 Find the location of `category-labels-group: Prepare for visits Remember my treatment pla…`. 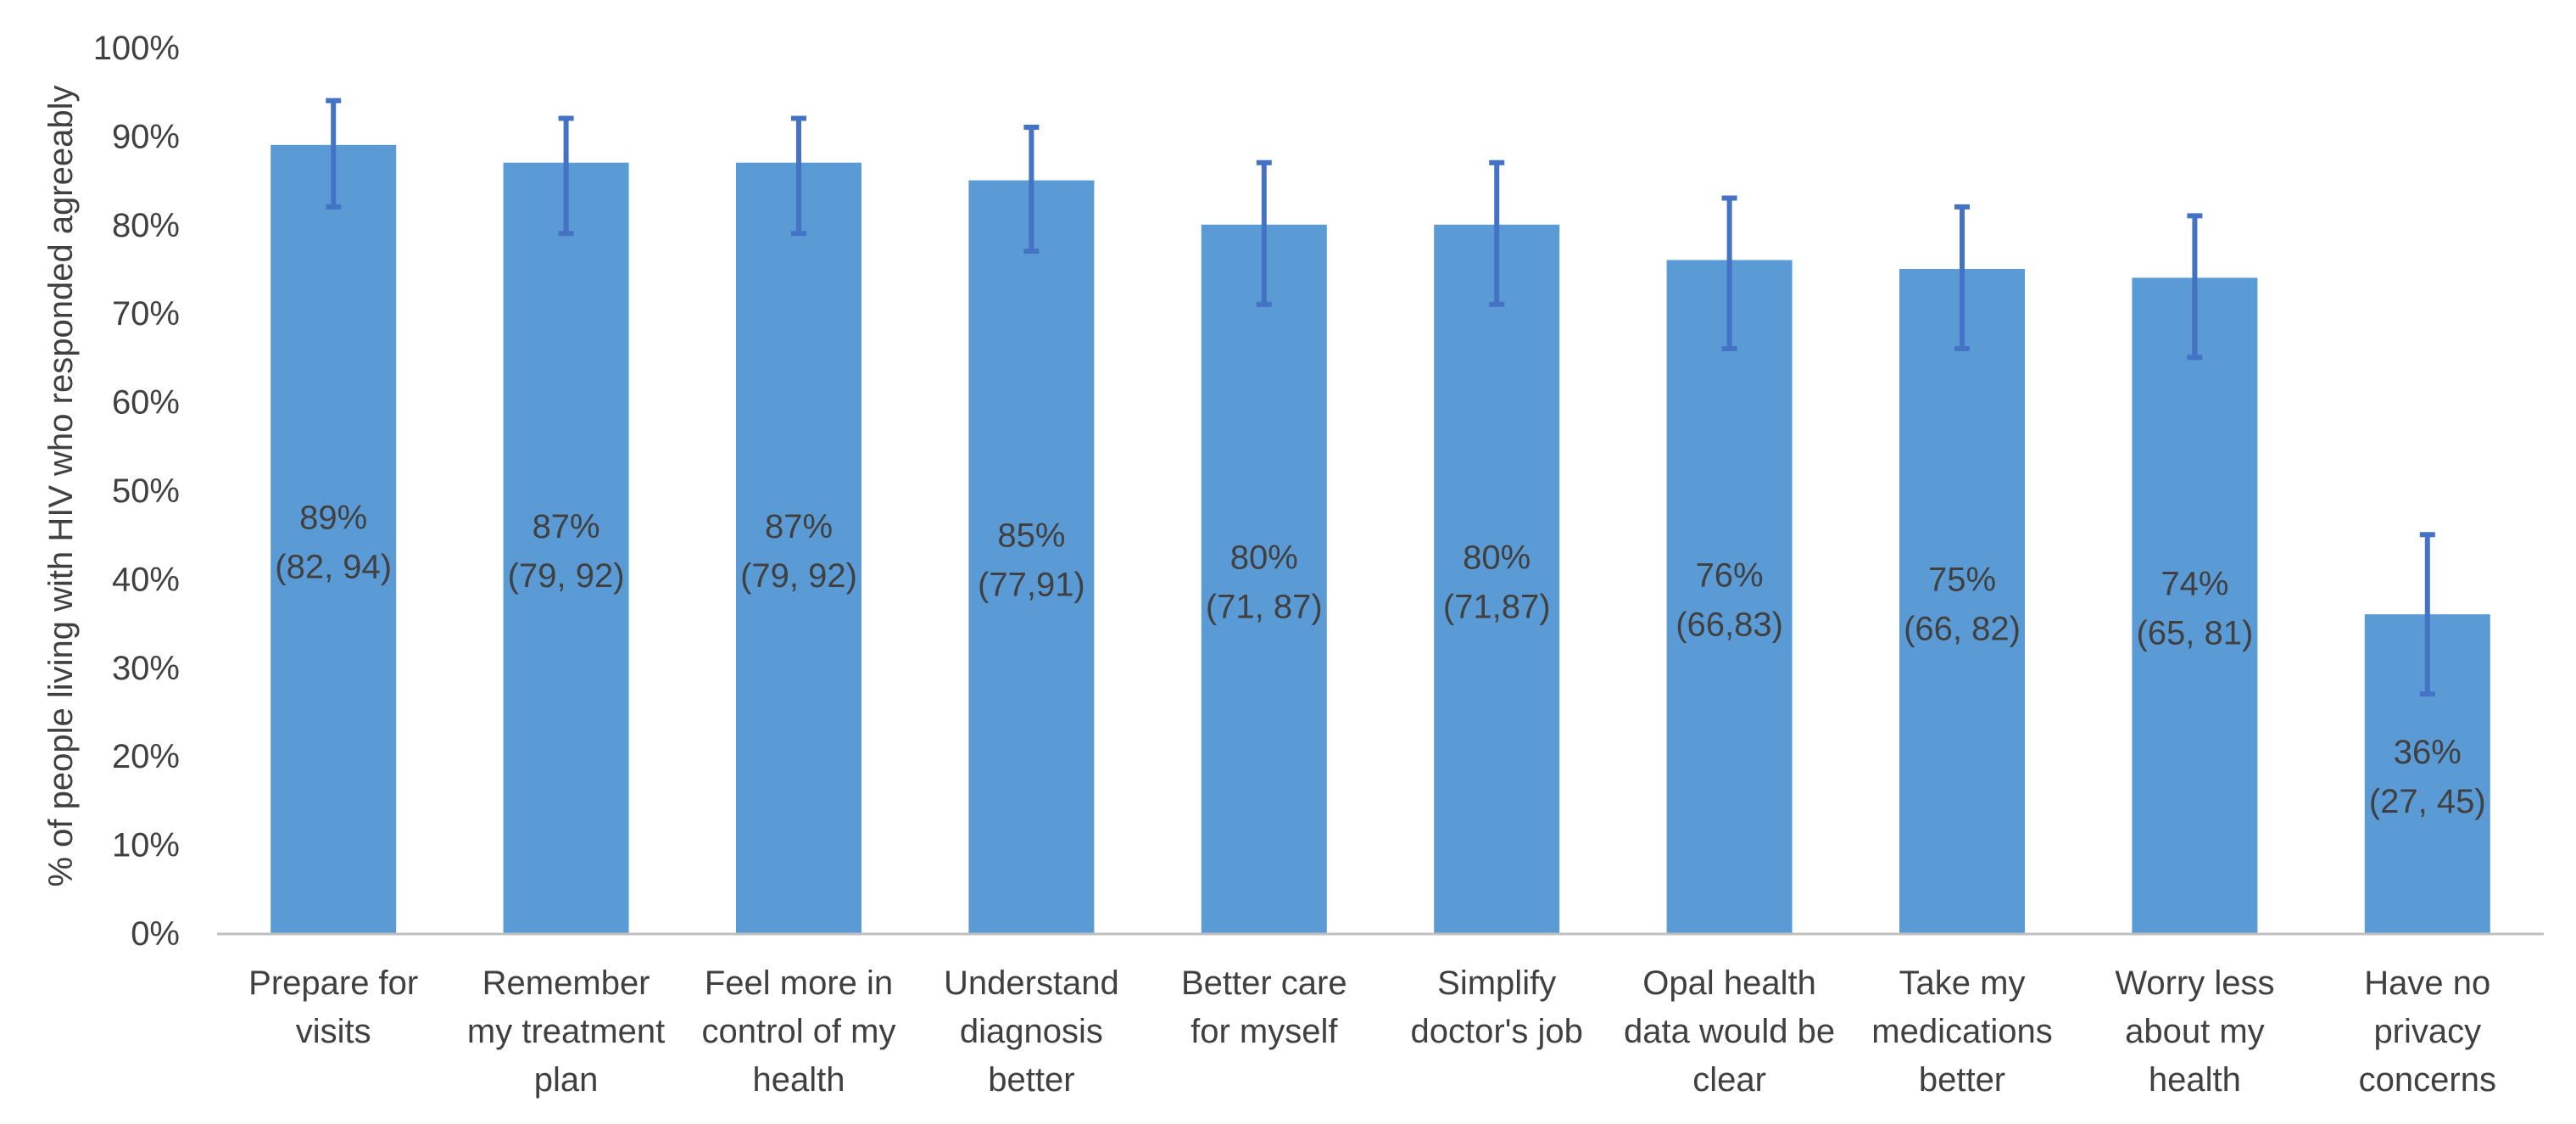

category-labels-group: Prepare for visits Remember my treatment pla… is located at coordinates (1372, 1032).